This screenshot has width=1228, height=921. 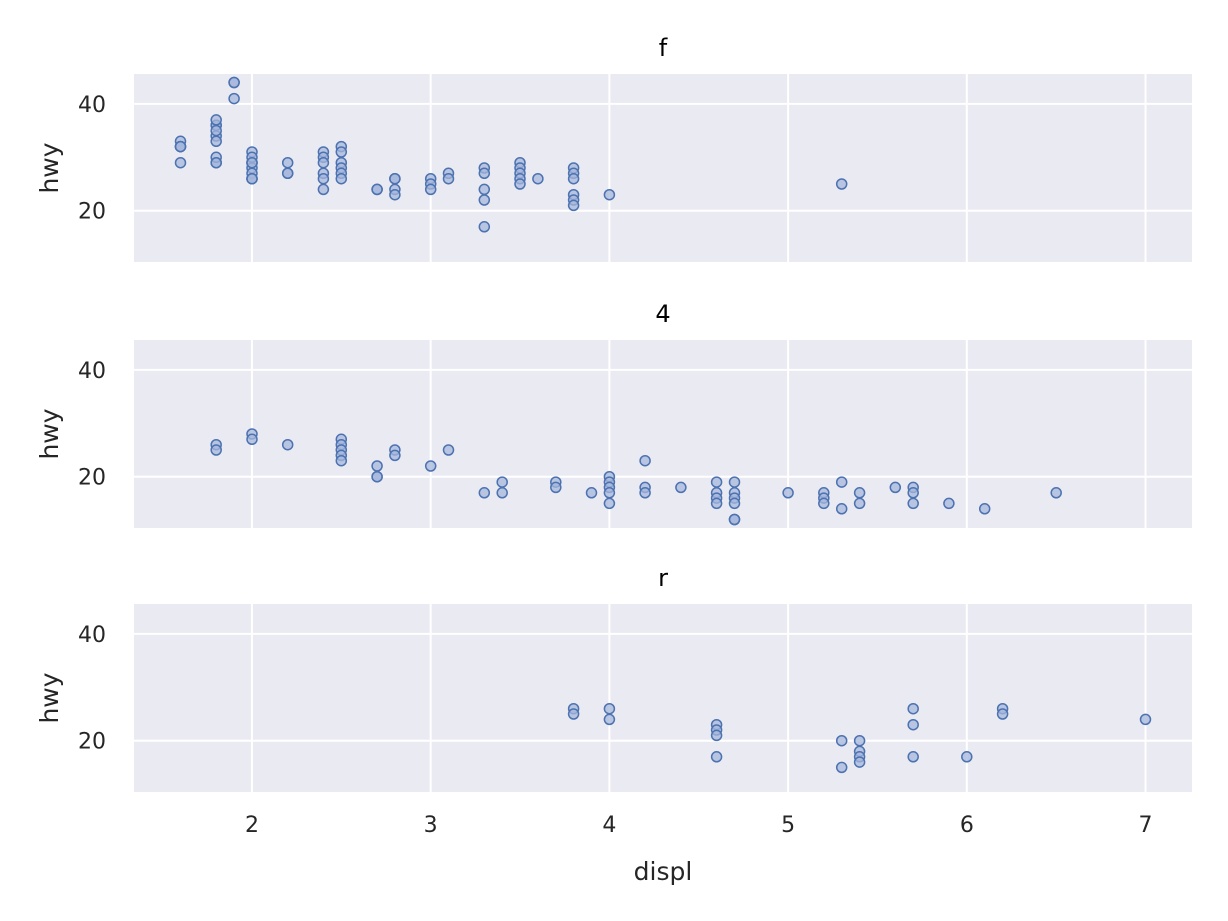 What do you see at coordinates (431, 825) in the screenshot?
I see `x-tick-label: 3` at bounding box center [431, 825].